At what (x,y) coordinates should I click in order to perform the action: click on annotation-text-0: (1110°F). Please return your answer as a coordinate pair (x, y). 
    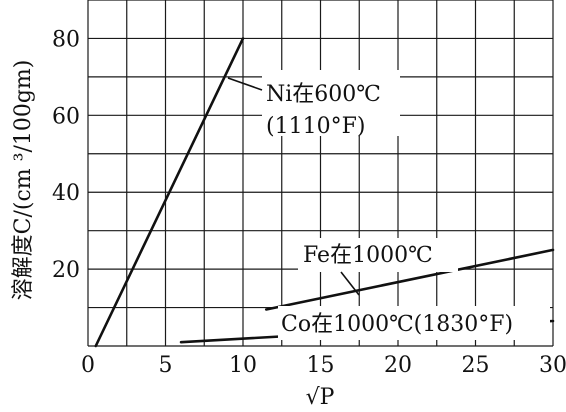
    Looking at the image, I should click on (315, 126).